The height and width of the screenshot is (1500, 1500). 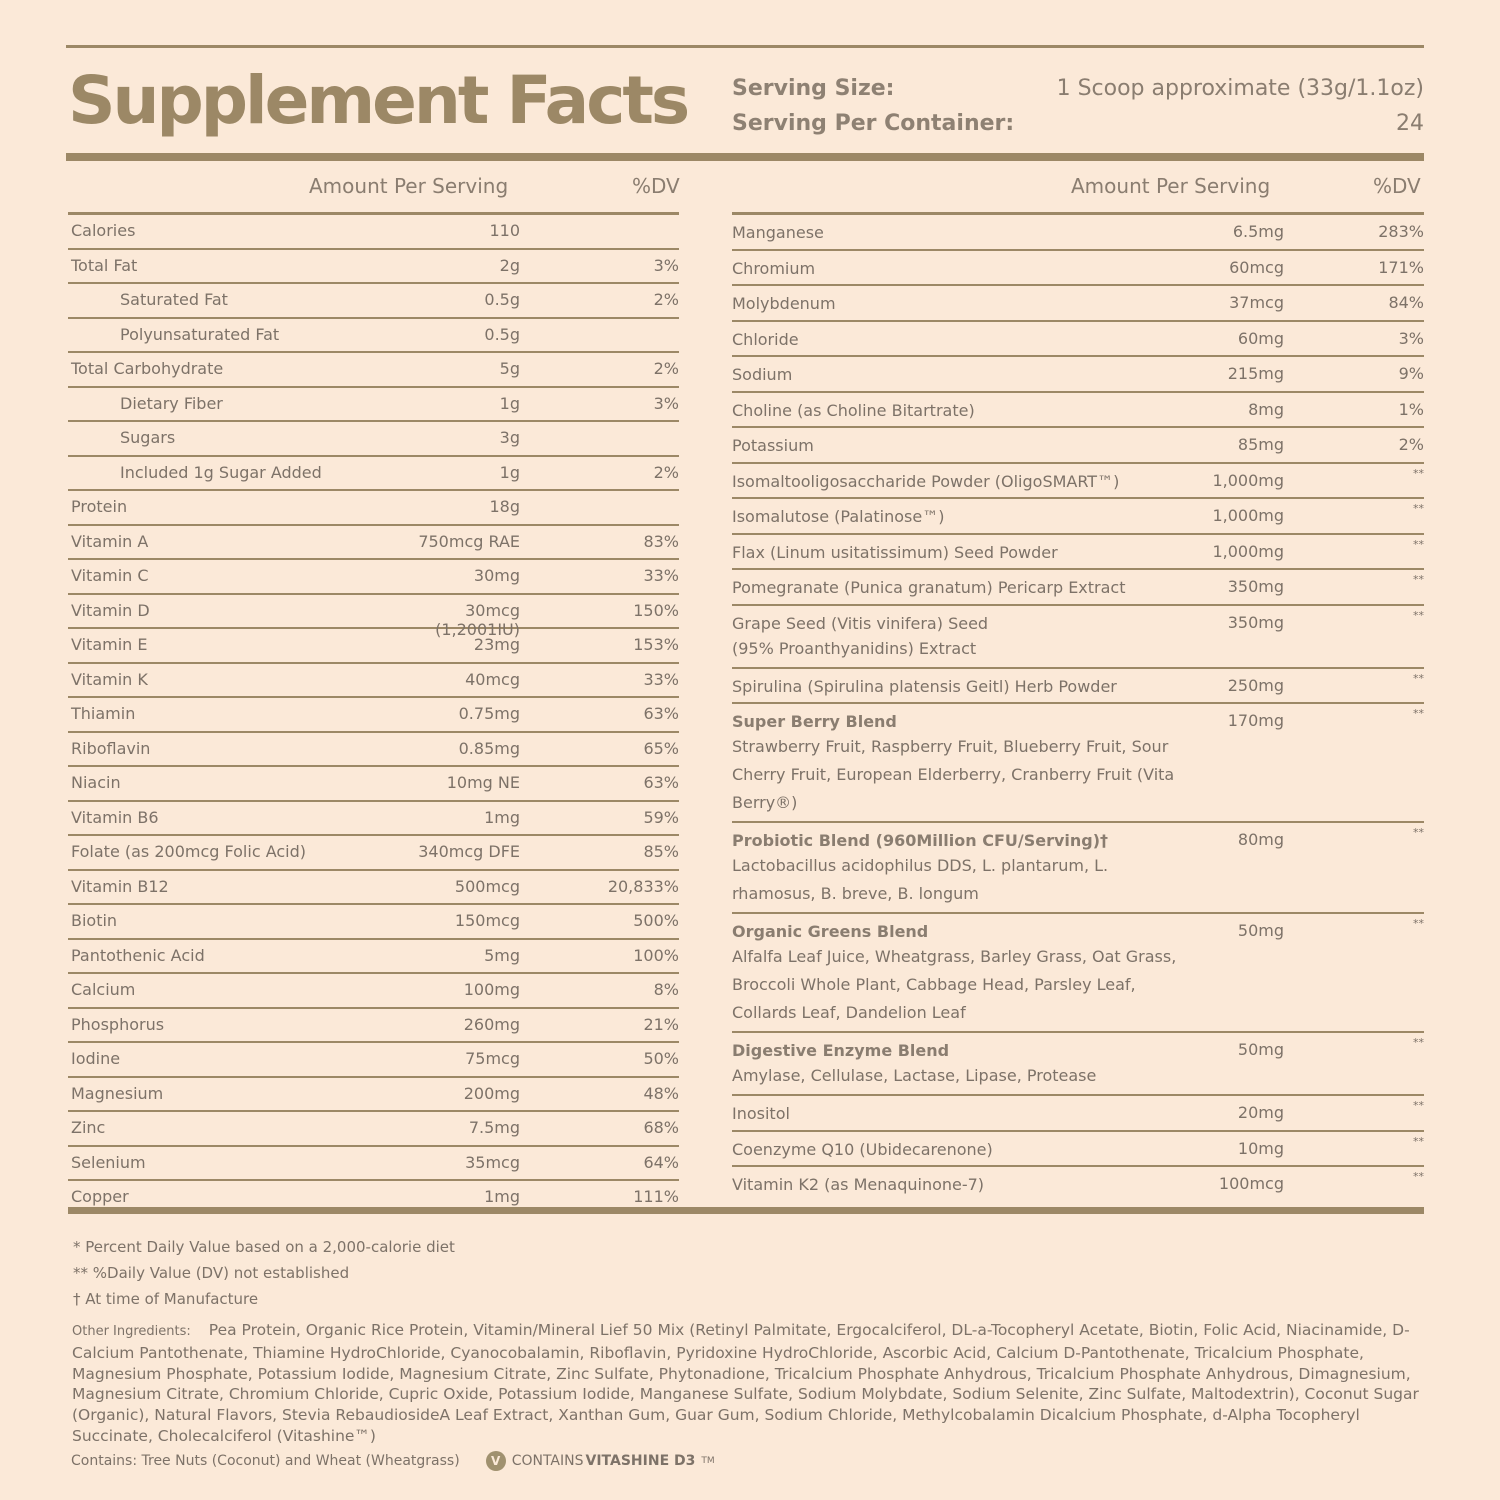 What do you see at coordinates (100, 1196) in the screenshot?
I see `nutrient-name: Copper` at bounding box center [100, 1196].